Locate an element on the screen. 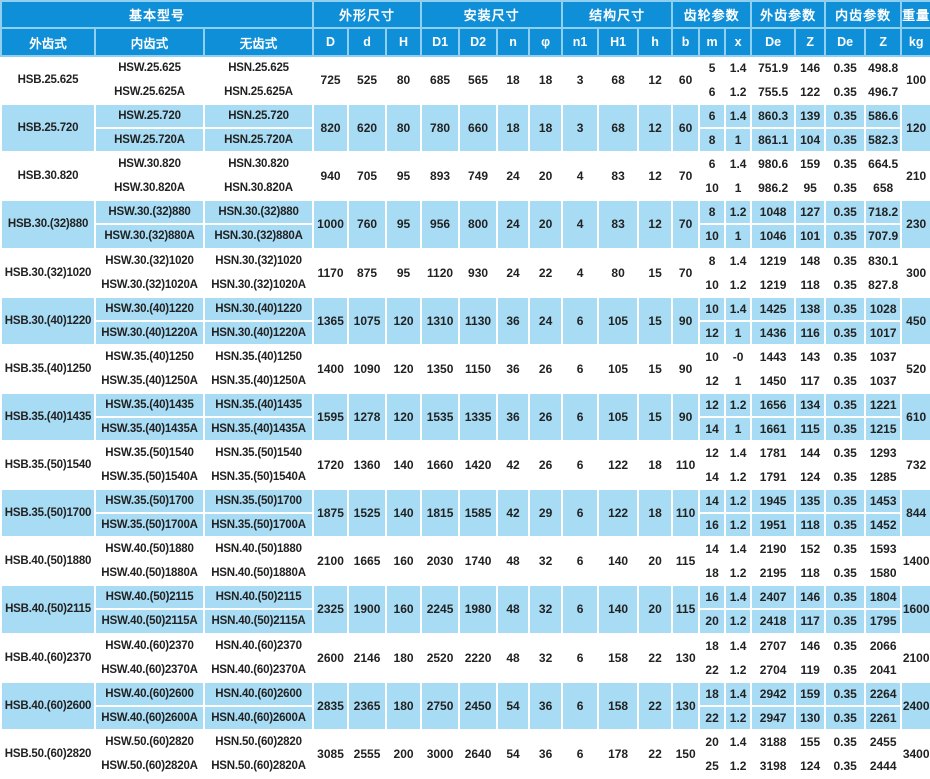 Image resolution: width=930 pixels, height=779 pixels. cell-h: 20 is located at coordinates (655, 561).